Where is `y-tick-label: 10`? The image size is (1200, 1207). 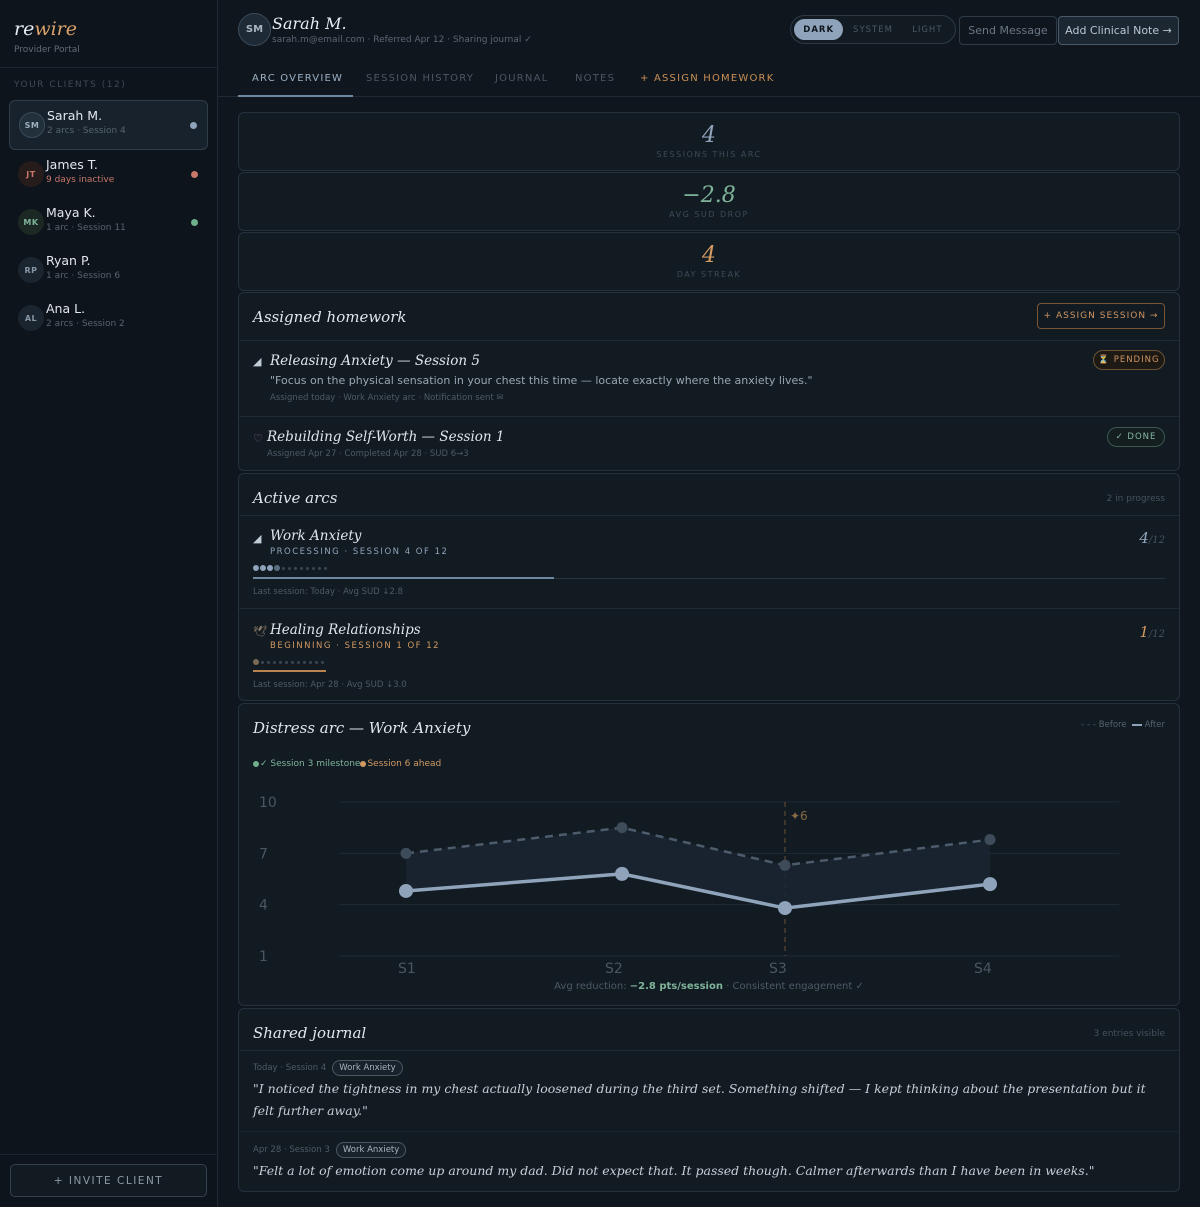 y-tick-label: 10 is located at coordinates (268, 803).